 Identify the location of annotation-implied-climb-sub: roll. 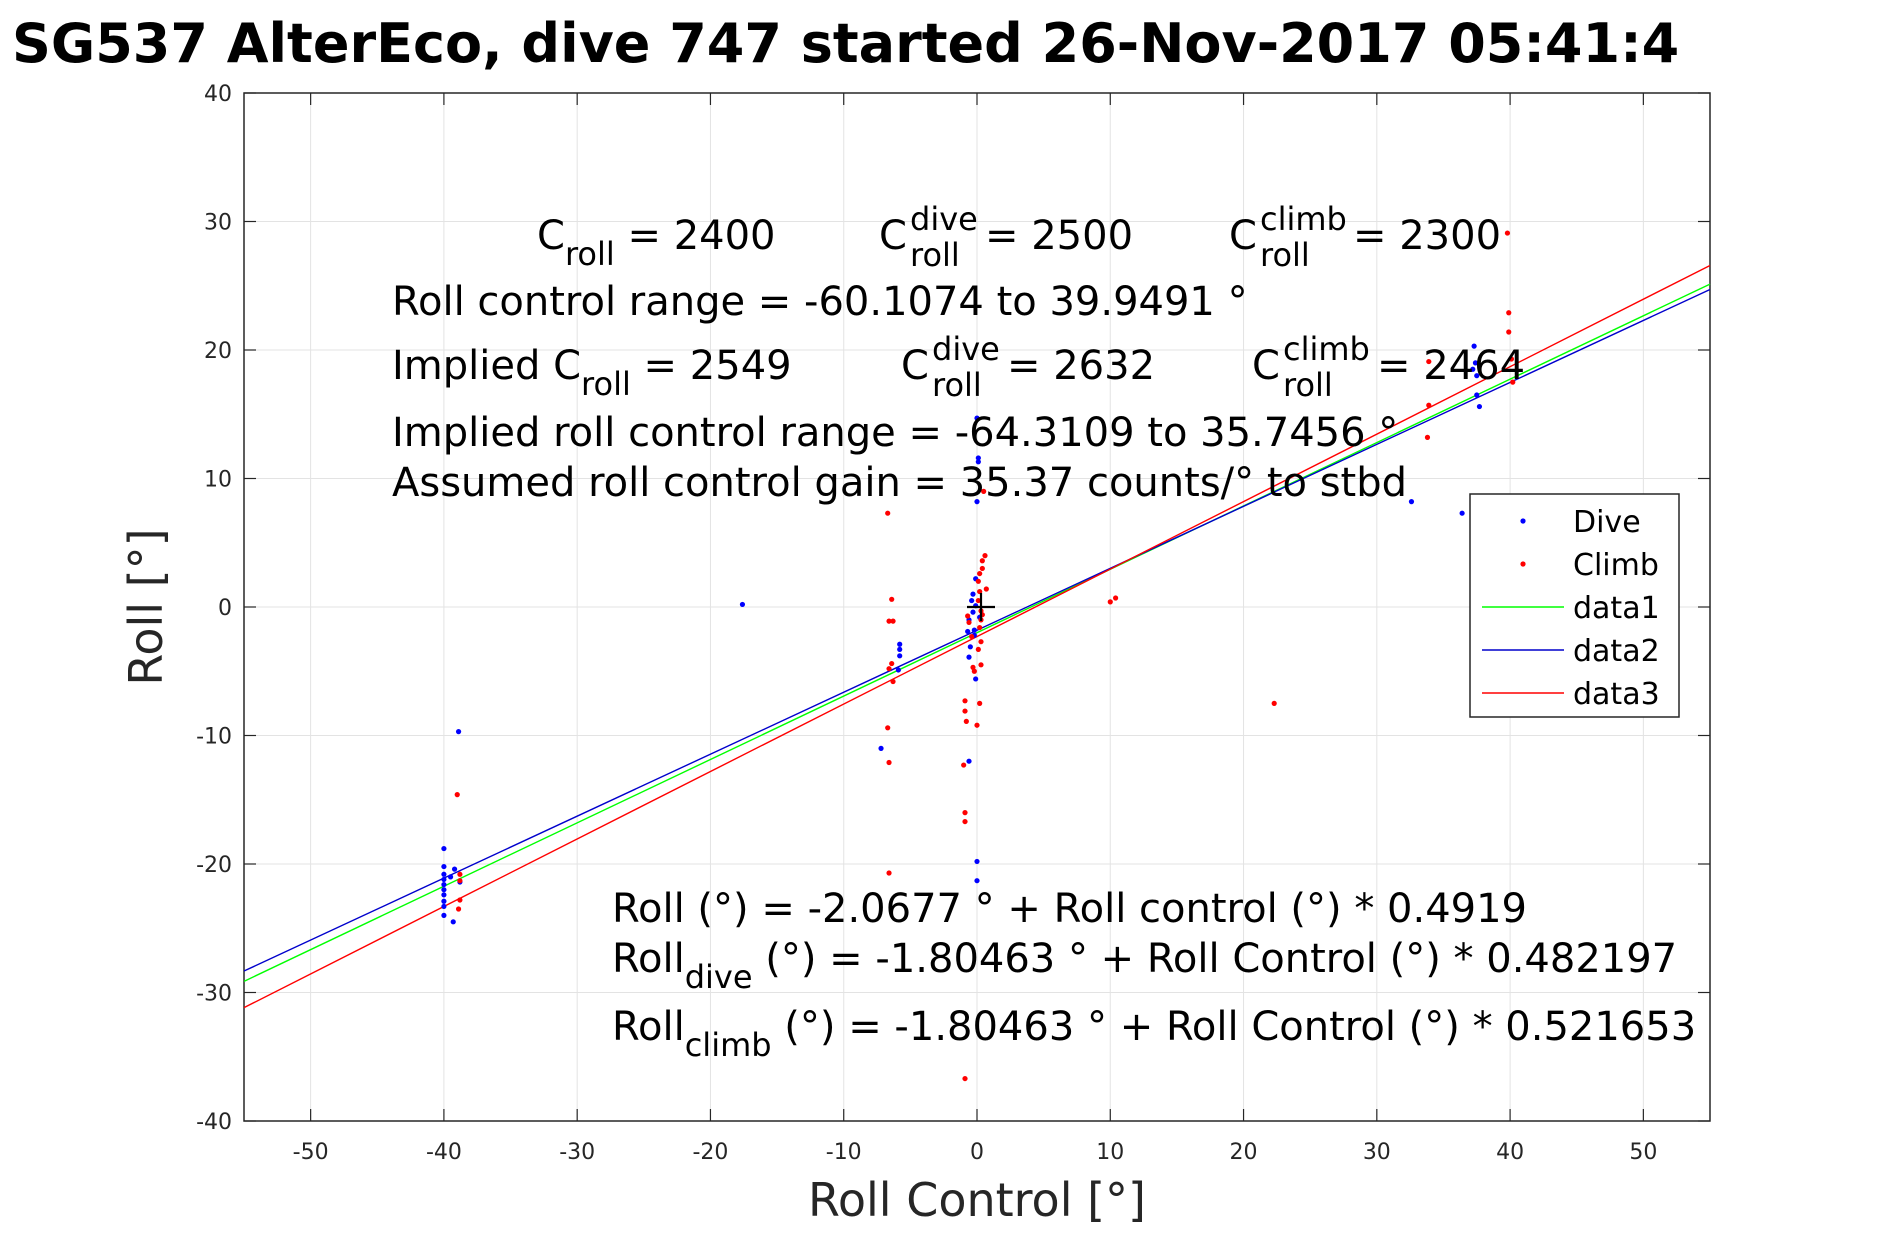
(1308, 385).